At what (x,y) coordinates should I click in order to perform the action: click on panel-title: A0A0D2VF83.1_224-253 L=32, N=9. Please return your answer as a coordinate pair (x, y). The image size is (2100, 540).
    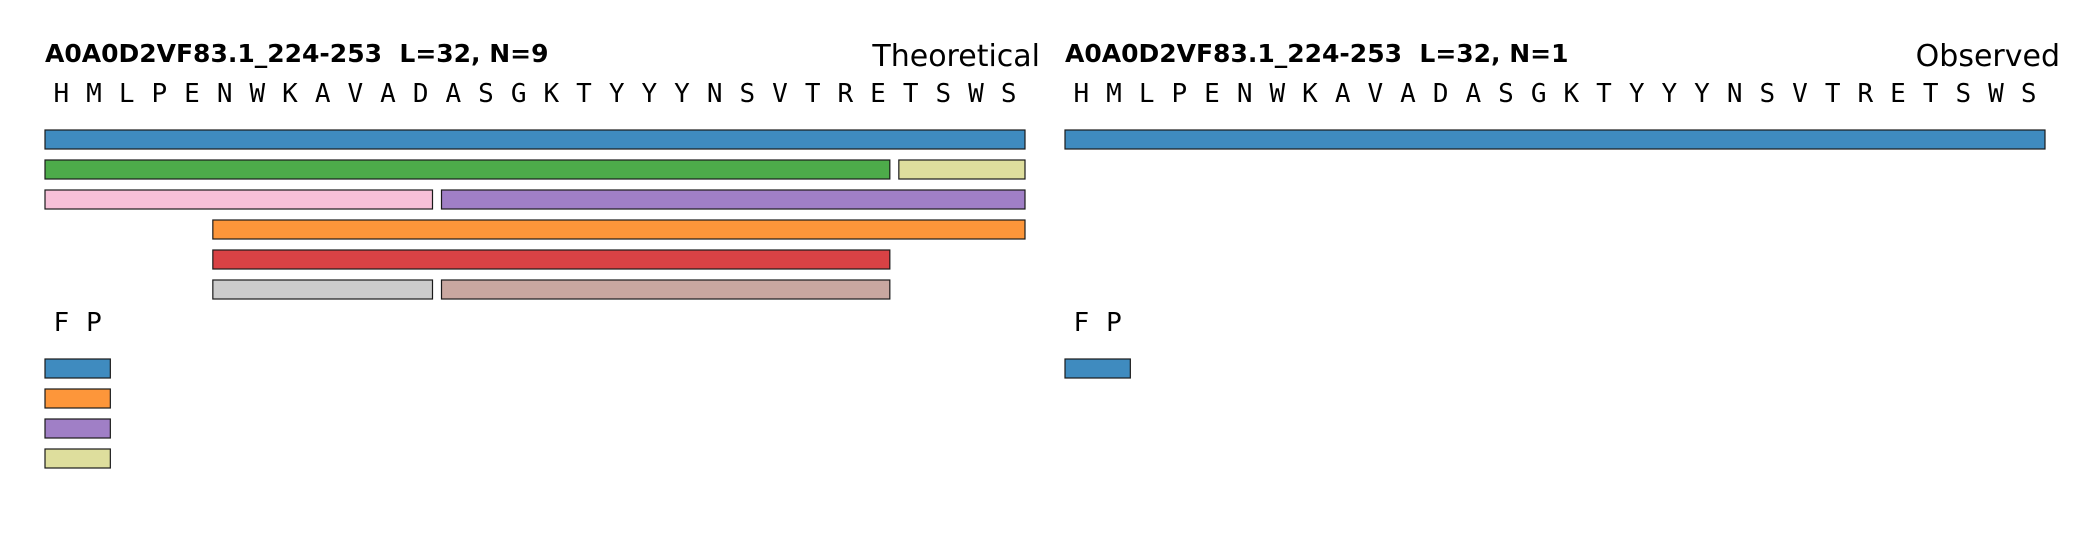
    Looking at the image, I should click on (297, 53).